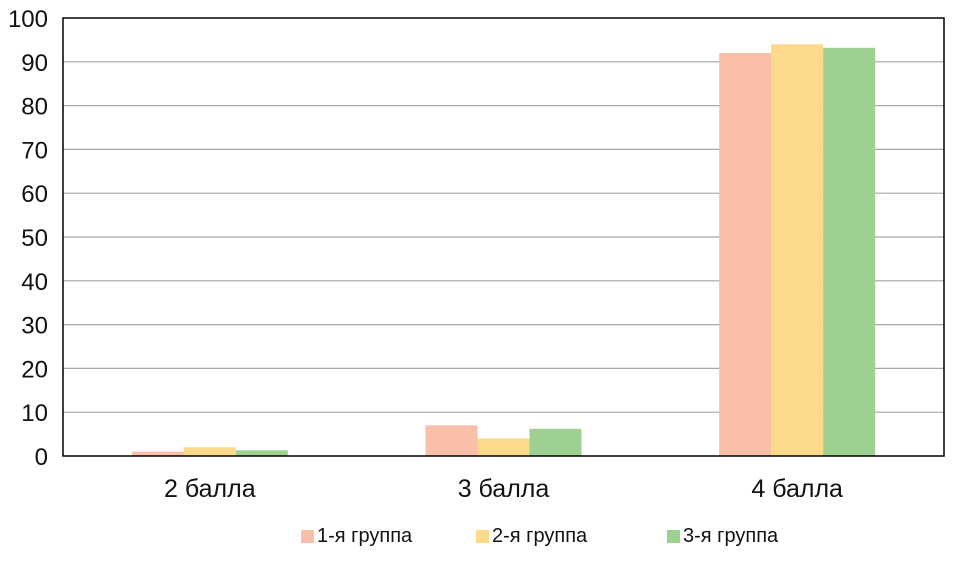  I want to click on x-category-labels: 2 балла 3 балла 4 балла, so click(503, 489).